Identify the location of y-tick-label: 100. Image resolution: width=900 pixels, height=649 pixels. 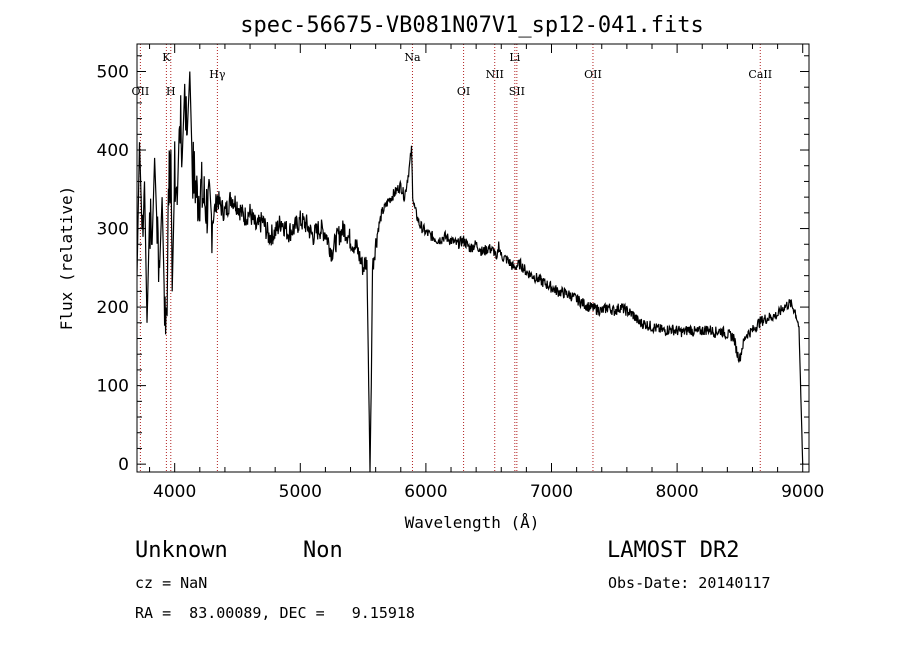
(113, 387).